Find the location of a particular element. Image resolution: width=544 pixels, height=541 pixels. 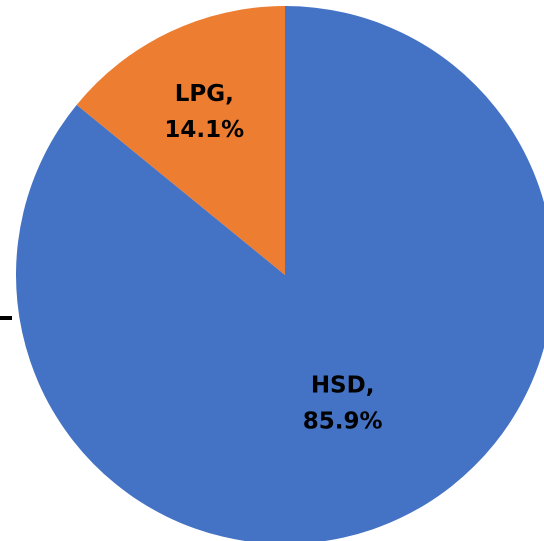

data-label-category: LPG, is located at coordinates (204, 94).